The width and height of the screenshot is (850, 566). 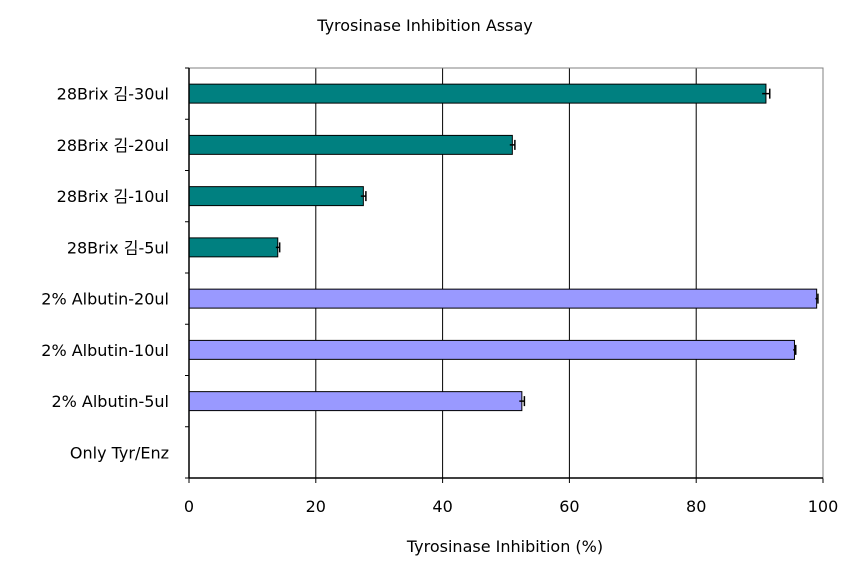 What do you see at coordinates (569, 506) in the screenshot?
I see `x-tick-label-60: 60` at bounding box center [569, 506].